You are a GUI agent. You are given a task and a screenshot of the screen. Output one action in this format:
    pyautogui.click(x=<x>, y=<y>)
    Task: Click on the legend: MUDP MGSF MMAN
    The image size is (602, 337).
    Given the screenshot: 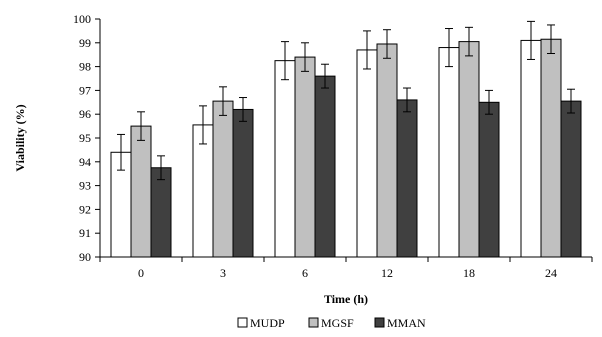 What is the action you would take?
    pyautogui.click(x=331, y=323)
    